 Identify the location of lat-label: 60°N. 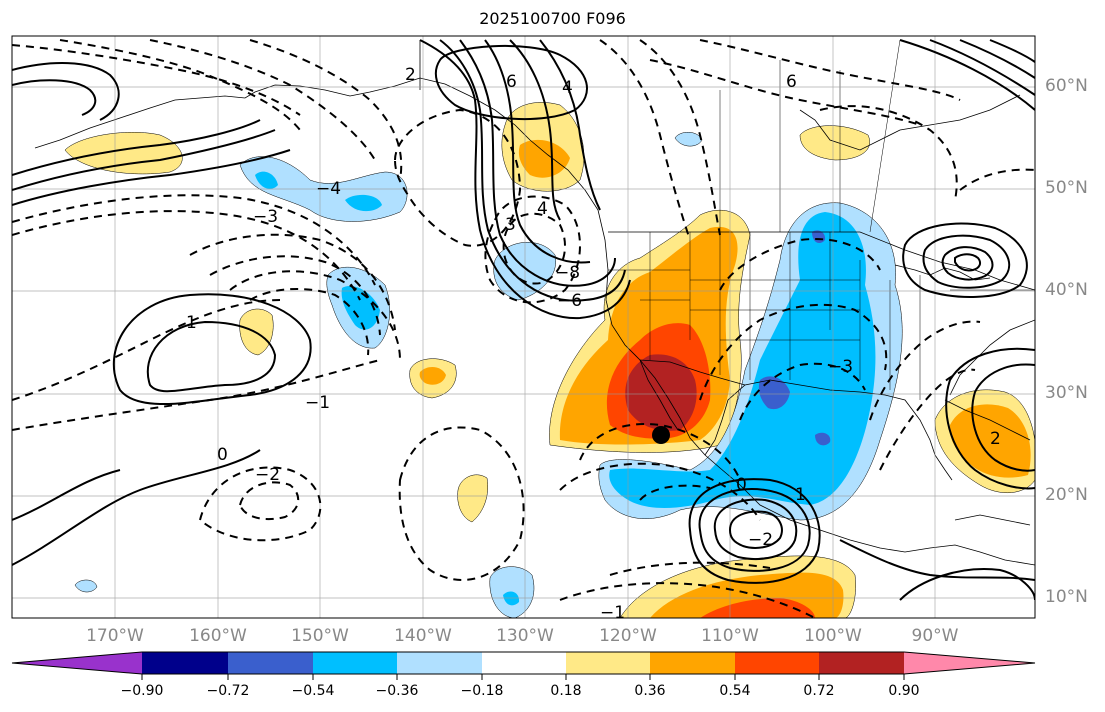
(1066, 86).